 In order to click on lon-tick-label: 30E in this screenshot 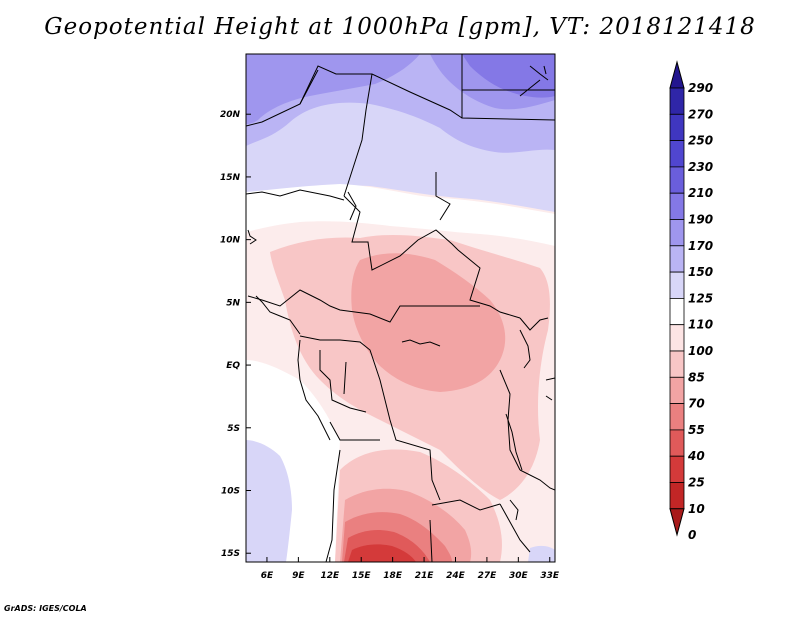, I will do `click(519, 576)`.